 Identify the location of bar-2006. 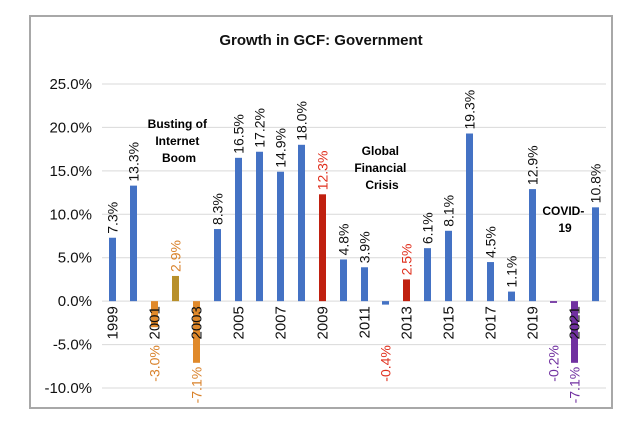
(259, 226).